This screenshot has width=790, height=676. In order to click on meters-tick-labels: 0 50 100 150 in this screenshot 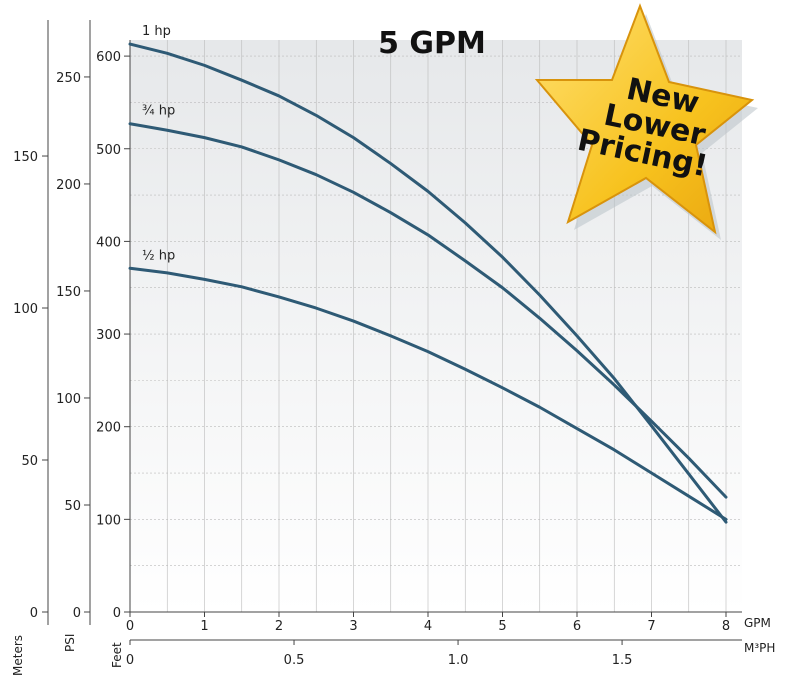, I will do `click(30, 385)`.